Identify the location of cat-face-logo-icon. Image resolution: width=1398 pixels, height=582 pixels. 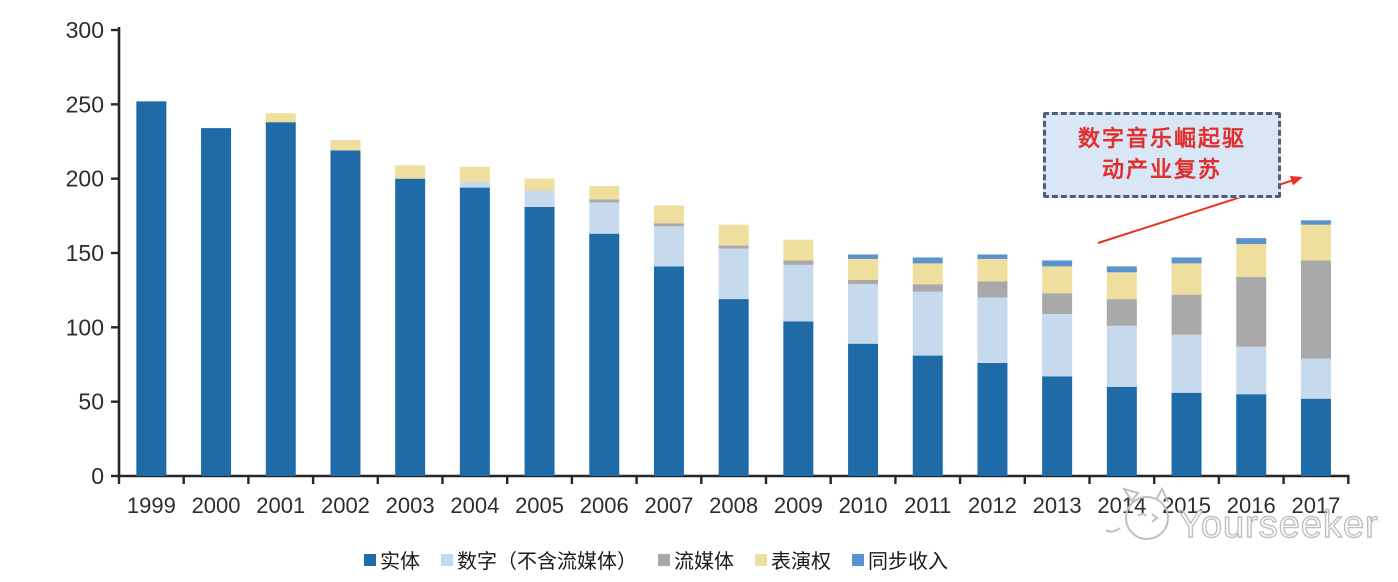
(1147, 518).